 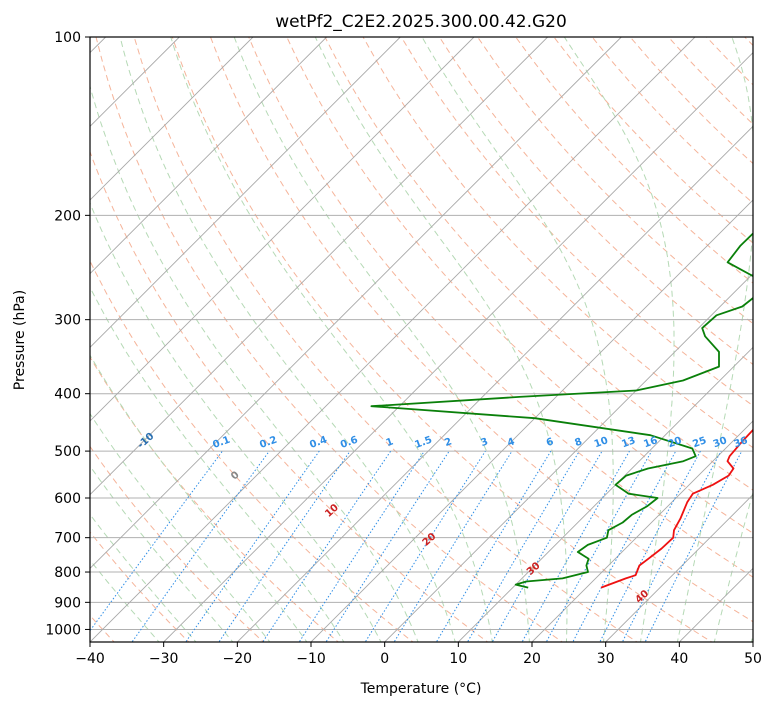 I want to click on chart-title: wetPf2_C2E2.2025.300.00.42.G20, so click(x=421, y=22).